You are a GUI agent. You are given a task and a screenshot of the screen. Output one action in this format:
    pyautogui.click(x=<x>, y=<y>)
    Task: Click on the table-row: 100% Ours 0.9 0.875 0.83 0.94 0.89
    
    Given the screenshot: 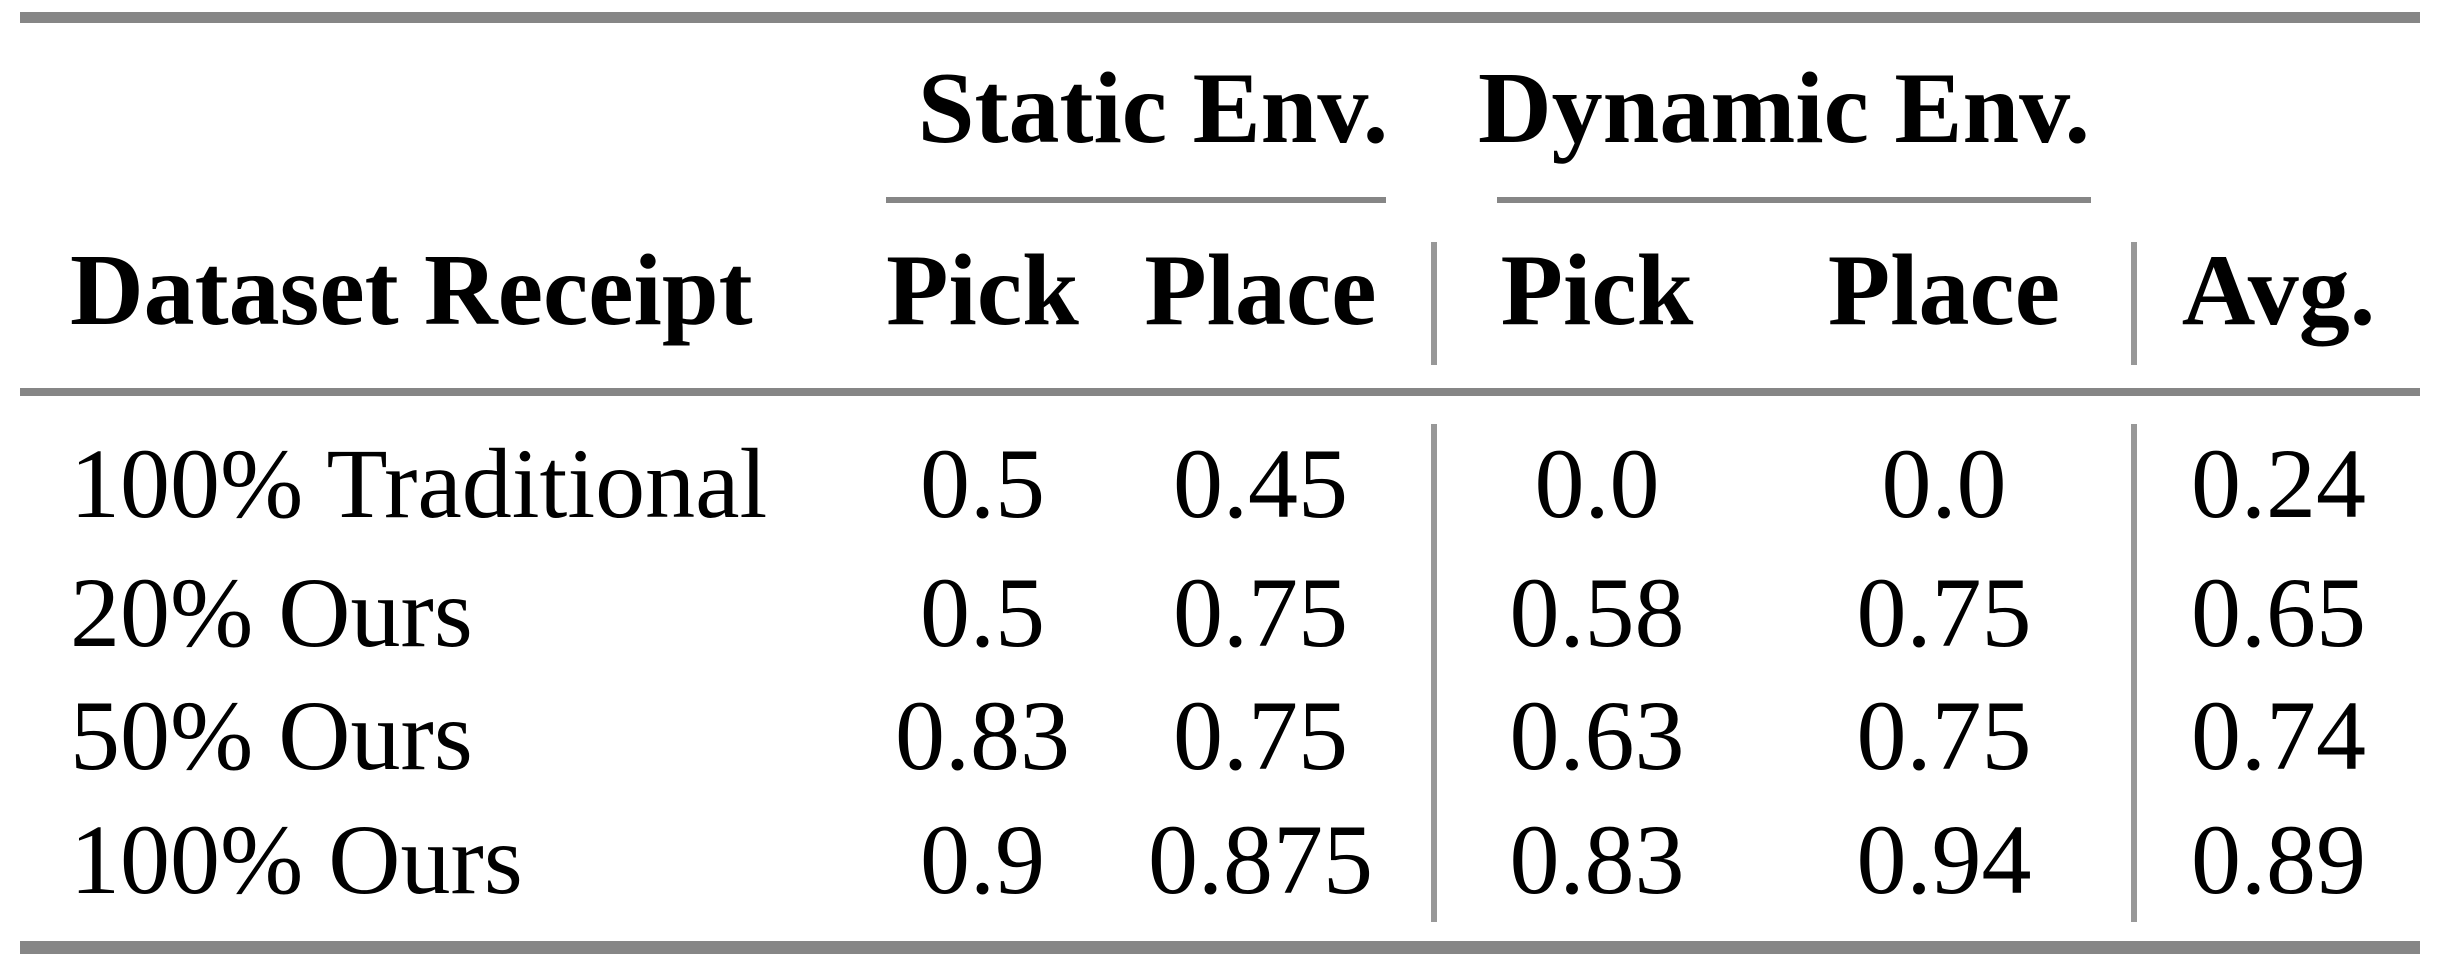 What is the action you would take?
    pyautogui.click(x=1220, y=860)
    